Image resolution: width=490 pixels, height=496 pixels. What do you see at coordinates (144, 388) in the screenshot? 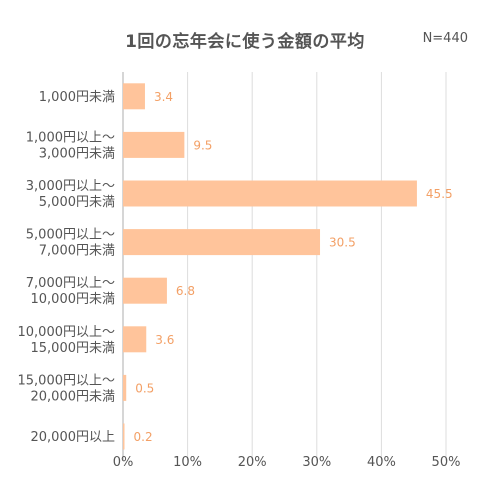
I see `data-label: 0.5` at bounding box center [144, 388].